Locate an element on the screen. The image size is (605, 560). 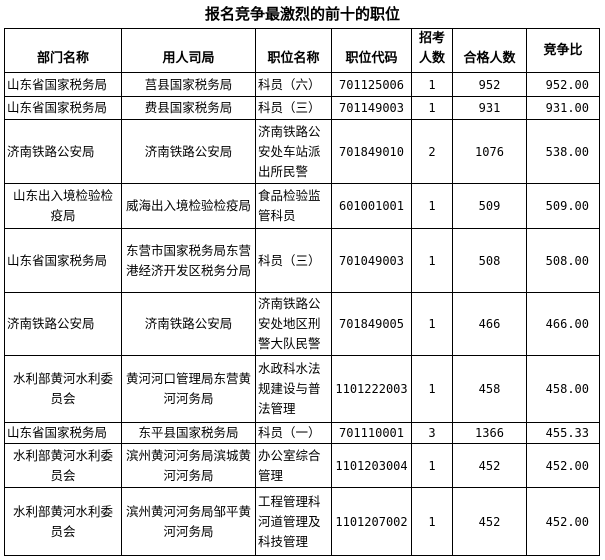
cell-position-name: 水政科水法规建设与普法管理 is located at coordinates (293, 389).